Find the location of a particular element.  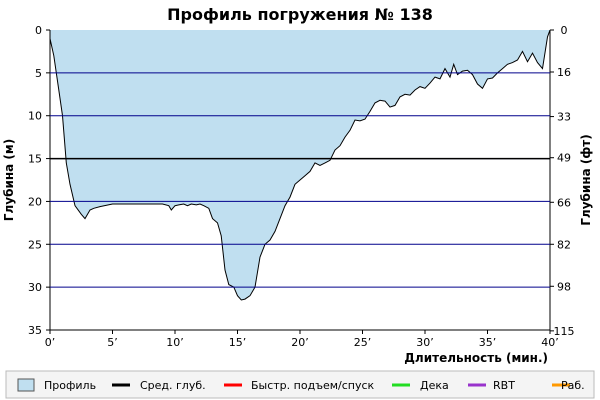

x-tick-label: 25’ is located at coordinates (363, 342).